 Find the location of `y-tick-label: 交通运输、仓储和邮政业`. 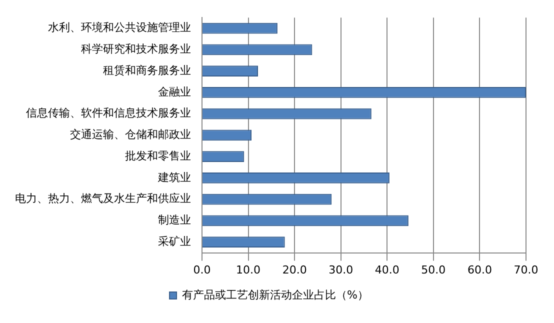

y-tick-label: 交通运输、仓储和邮政业 is located at coordinates (130, 135).